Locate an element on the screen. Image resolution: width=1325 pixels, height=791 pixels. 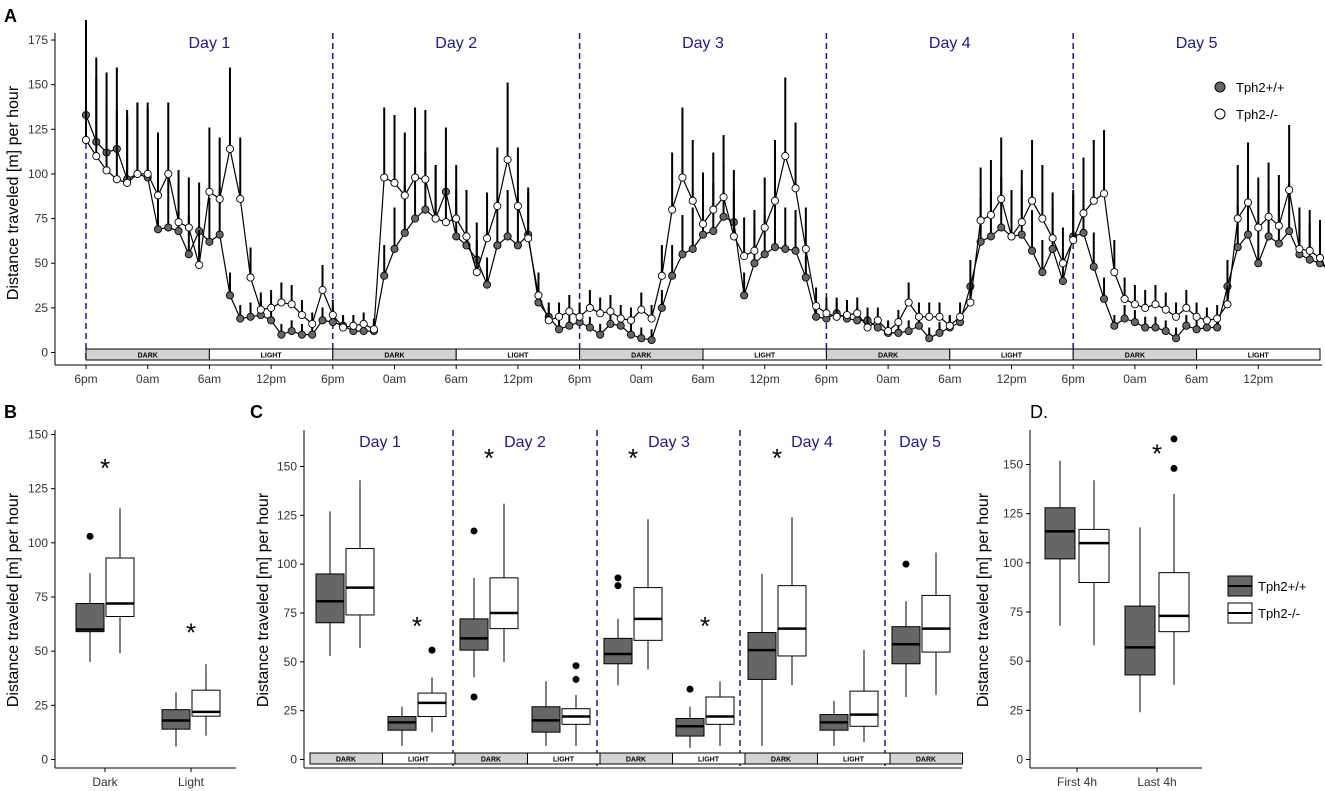
panel-b-y-tick-label: 125 is located at coordinates (38, 489).